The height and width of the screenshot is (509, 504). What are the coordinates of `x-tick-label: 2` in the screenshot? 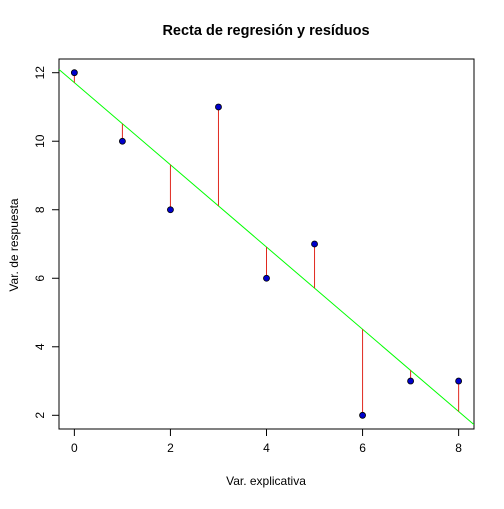 It's located at (170, 448).